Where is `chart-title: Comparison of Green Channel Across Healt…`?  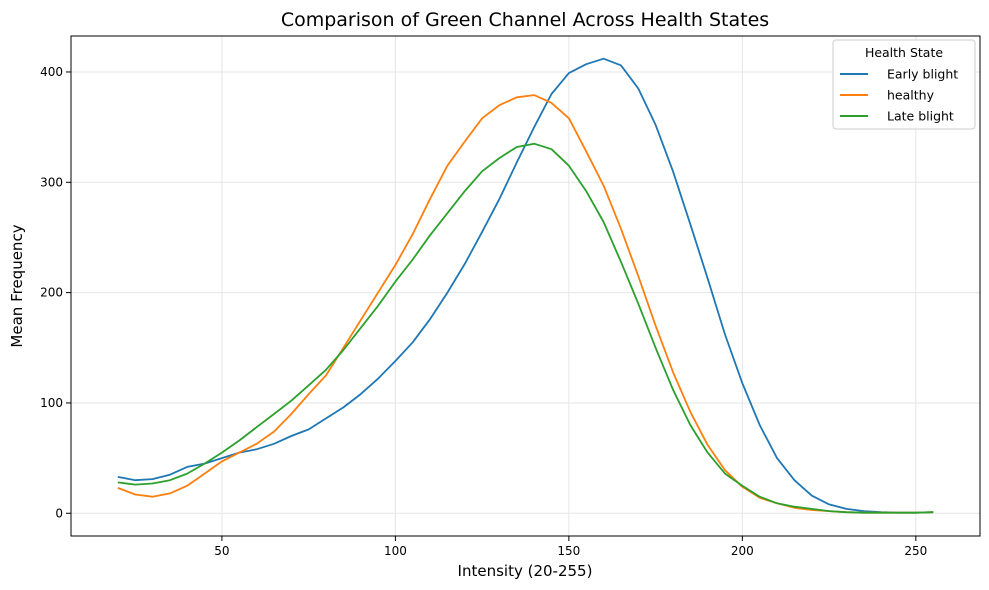 chart-title: Comparison of Green Channel Across Healt… is located at coordinates (525, 20).